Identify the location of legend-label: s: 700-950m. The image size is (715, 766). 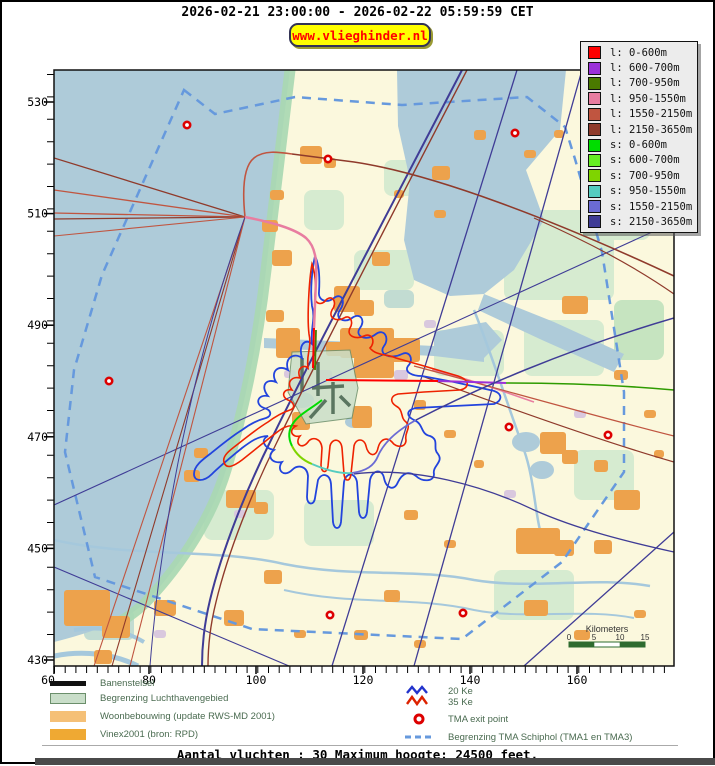
(645, 175).